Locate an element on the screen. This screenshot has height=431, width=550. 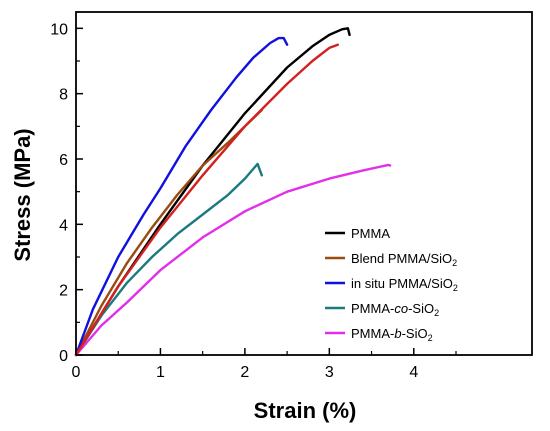
legend-label-part: in situ PMMA/SiO is located at coordinates (402, 283).